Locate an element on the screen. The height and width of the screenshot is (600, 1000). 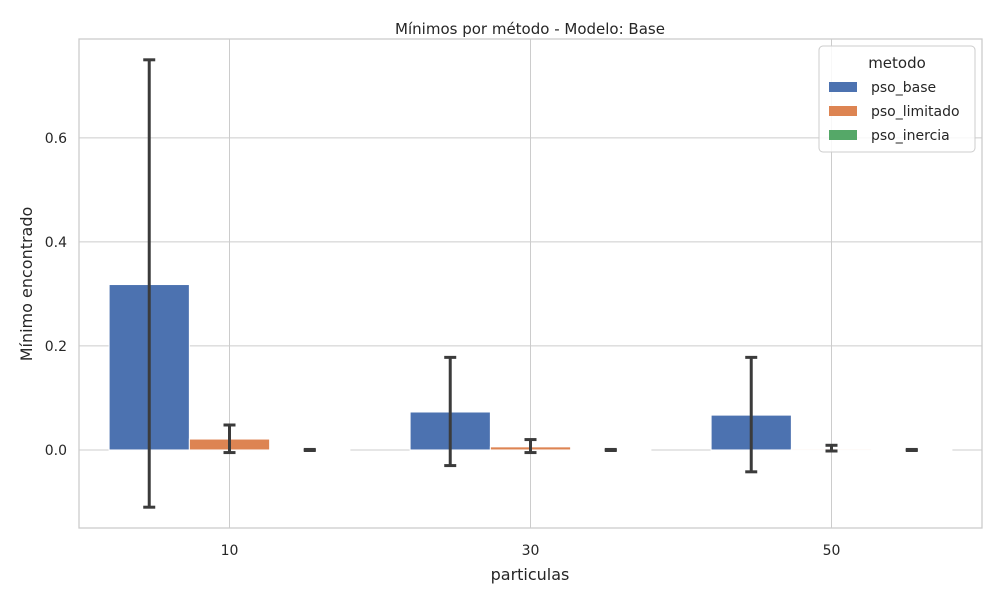
y-tick-label: 0.6 is located at coordinates (56, 139).